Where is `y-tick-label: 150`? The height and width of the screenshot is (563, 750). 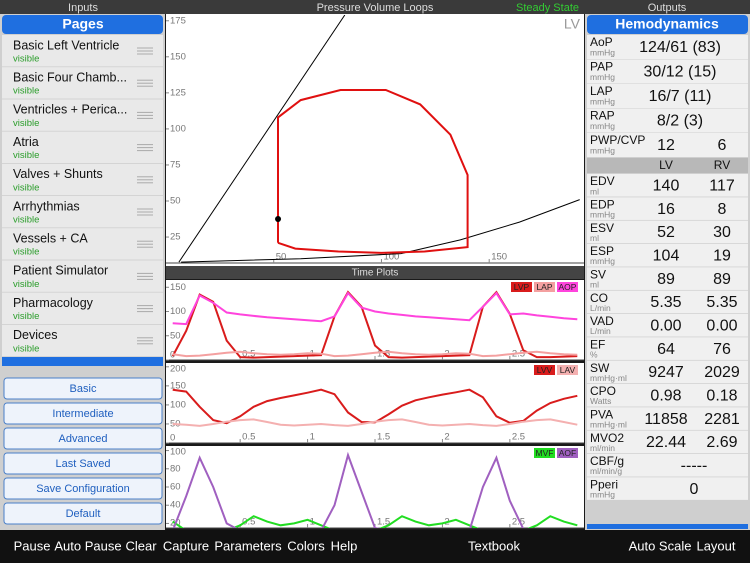 y-tick-label: 150 is located at coordinates (178, 287).